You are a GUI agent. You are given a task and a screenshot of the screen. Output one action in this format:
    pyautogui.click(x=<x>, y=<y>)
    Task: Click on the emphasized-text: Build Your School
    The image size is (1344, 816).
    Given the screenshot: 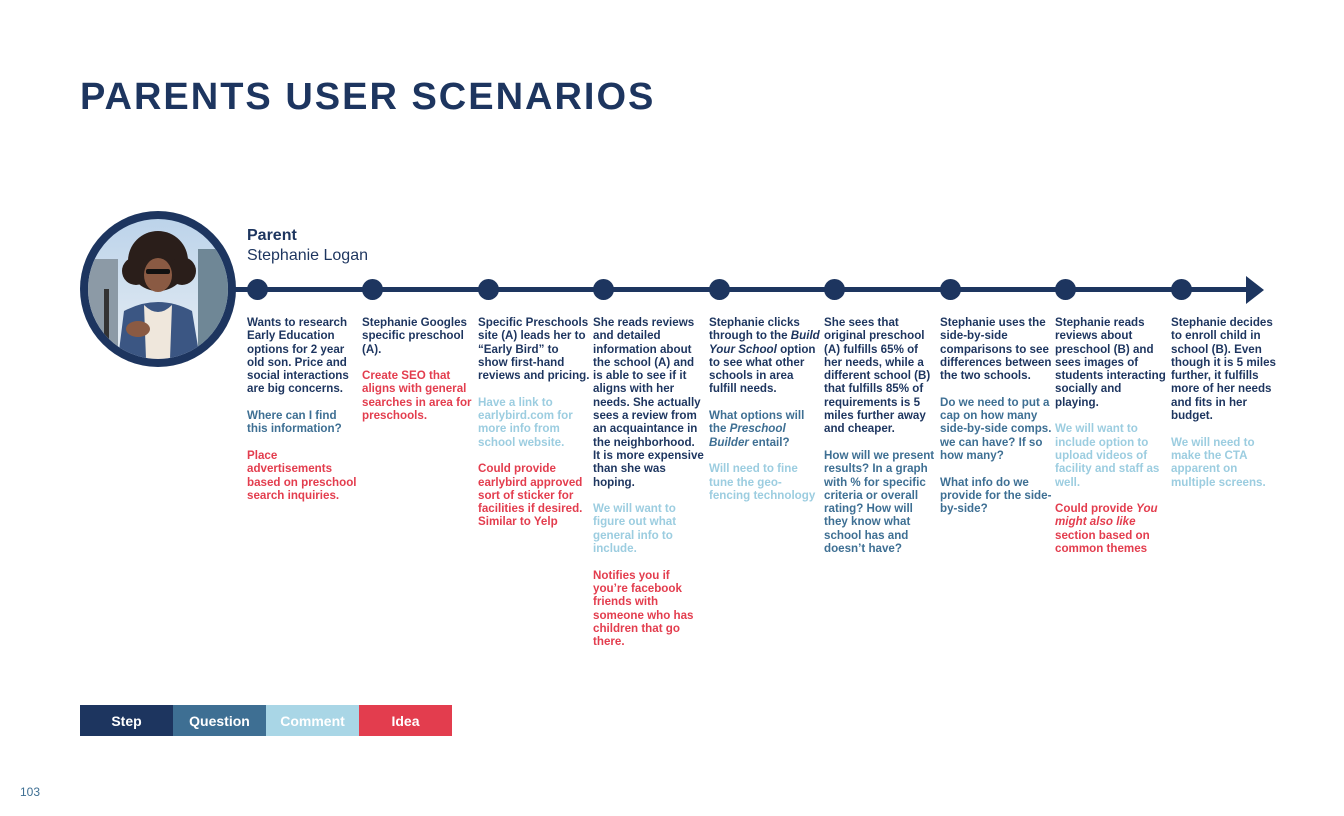 What is the action you would take?
    pyautogui.click(x=764, y=342)
    